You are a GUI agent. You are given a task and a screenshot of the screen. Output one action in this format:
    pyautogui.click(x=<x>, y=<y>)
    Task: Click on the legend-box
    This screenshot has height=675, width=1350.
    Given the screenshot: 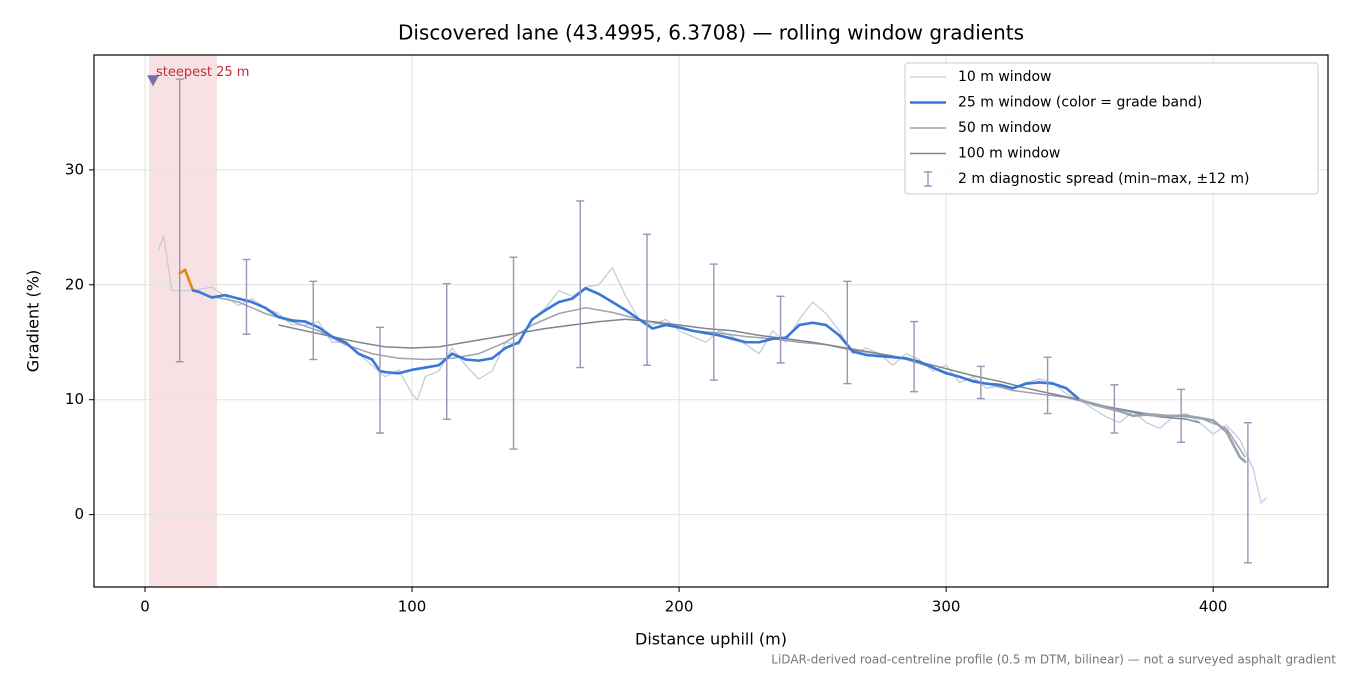 What is the action you would take?
    pyautogui.click(x=1111, y=128)
    